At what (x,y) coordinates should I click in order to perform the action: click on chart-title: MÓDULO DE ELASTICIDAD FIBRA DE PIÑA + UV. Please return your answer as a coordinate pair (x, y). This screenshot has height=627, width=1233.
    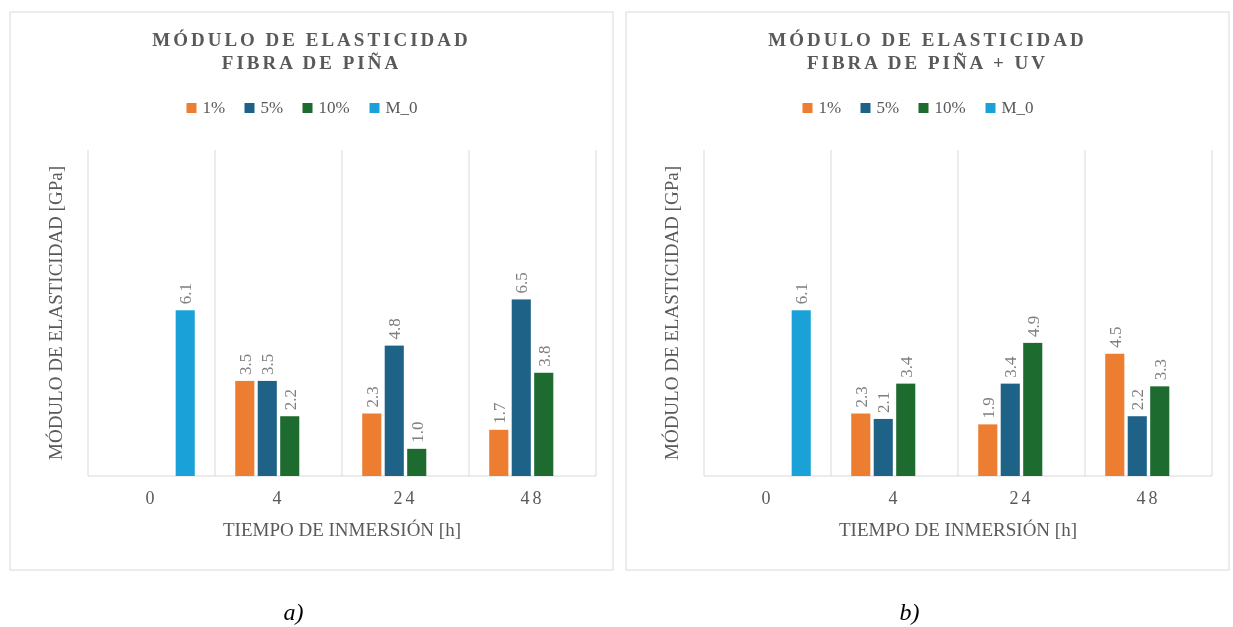
    Looking at the image, I should click on (927, 51).